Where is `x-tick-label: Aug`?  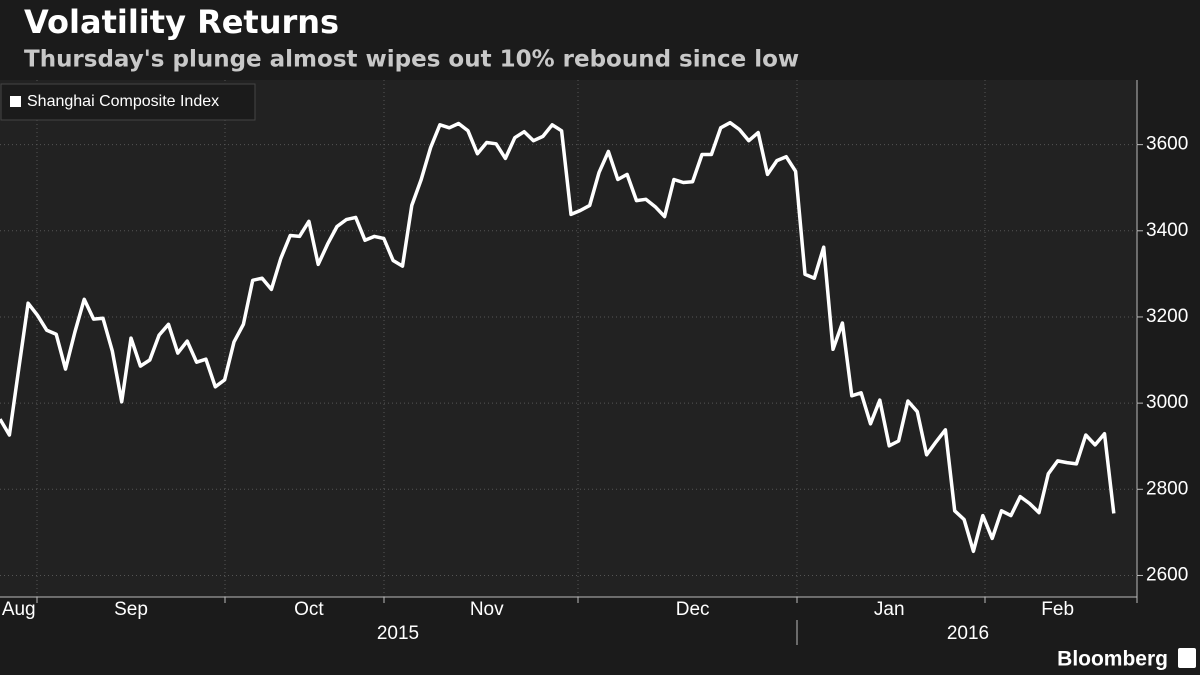
x-tick-label: Aug is located at coordinates (19, 609).